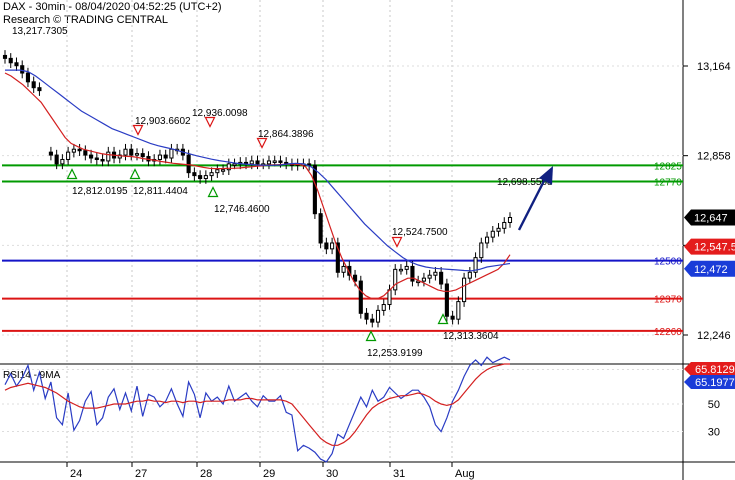 The width and height of the screenshot is (735, 480). What do you see at coordinates (465, 474) in the screenshot?
I see `x-tick-label: Aug` at bounding box center [465, 474].